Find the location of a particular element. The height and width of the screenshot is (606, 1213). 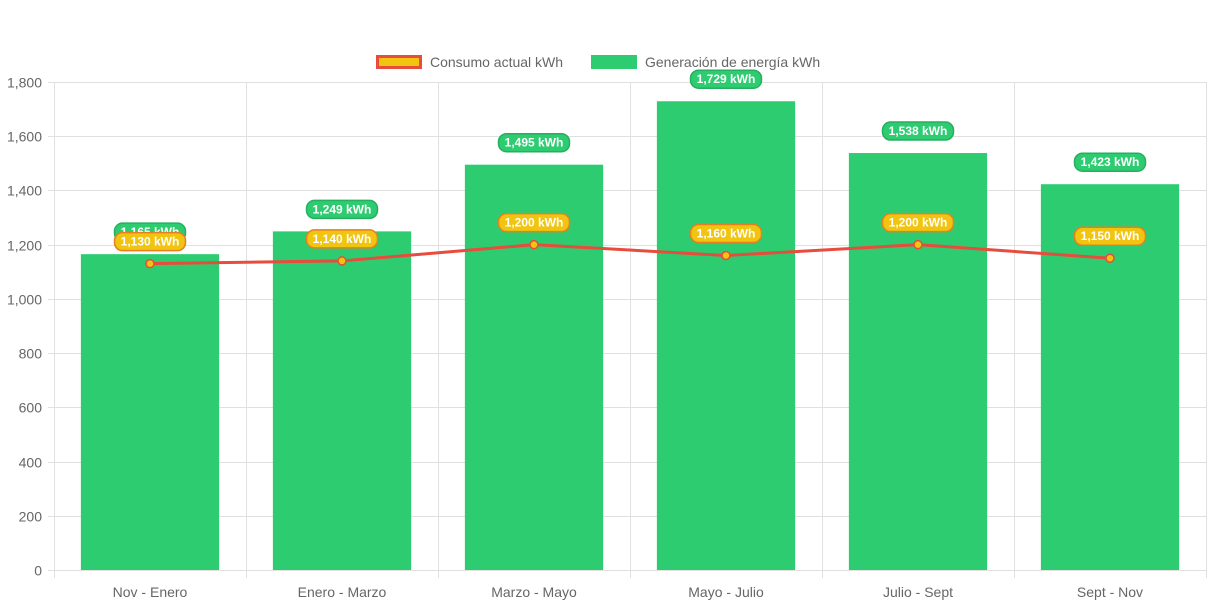

legend-item-consumo: Consumo actual kWh is located at coordinates (469, 62).